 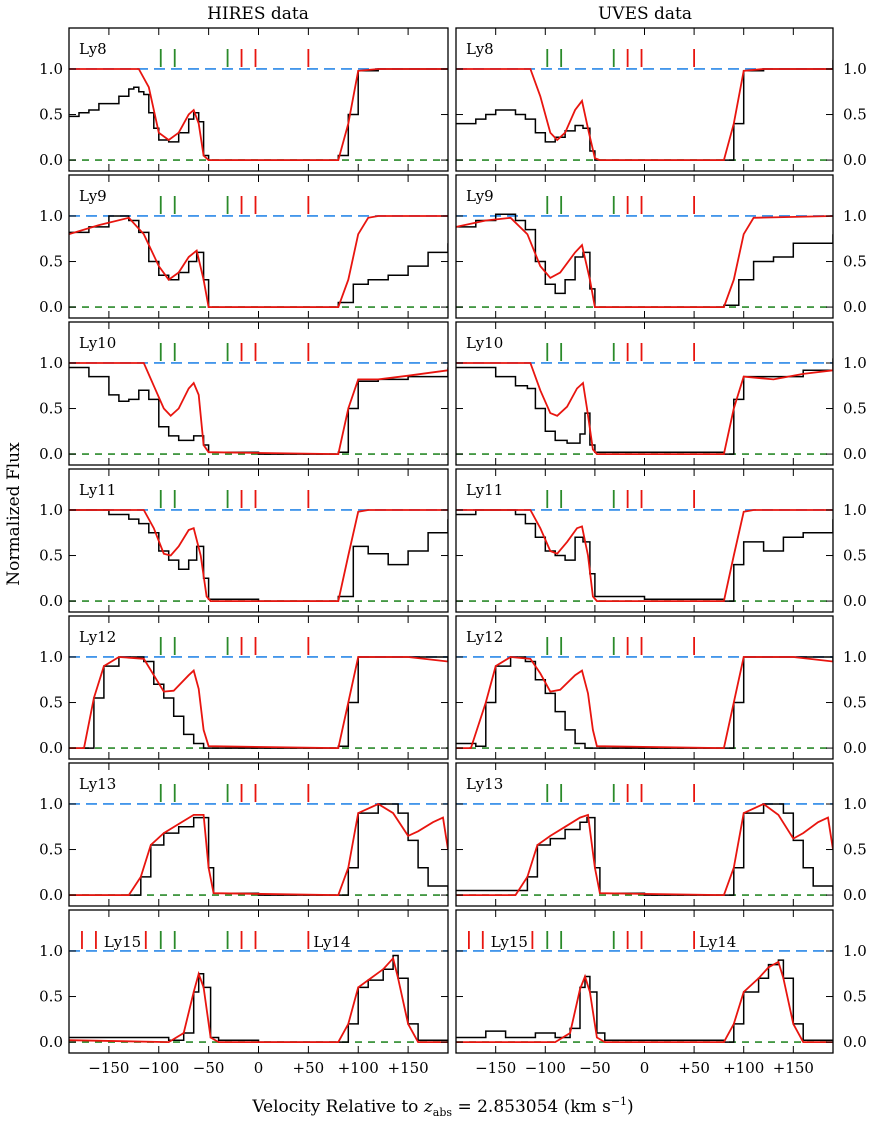 I want to click on panel-uves-5: 0.0 0.5 1.0 Ly12, so click(x=661, y=687).